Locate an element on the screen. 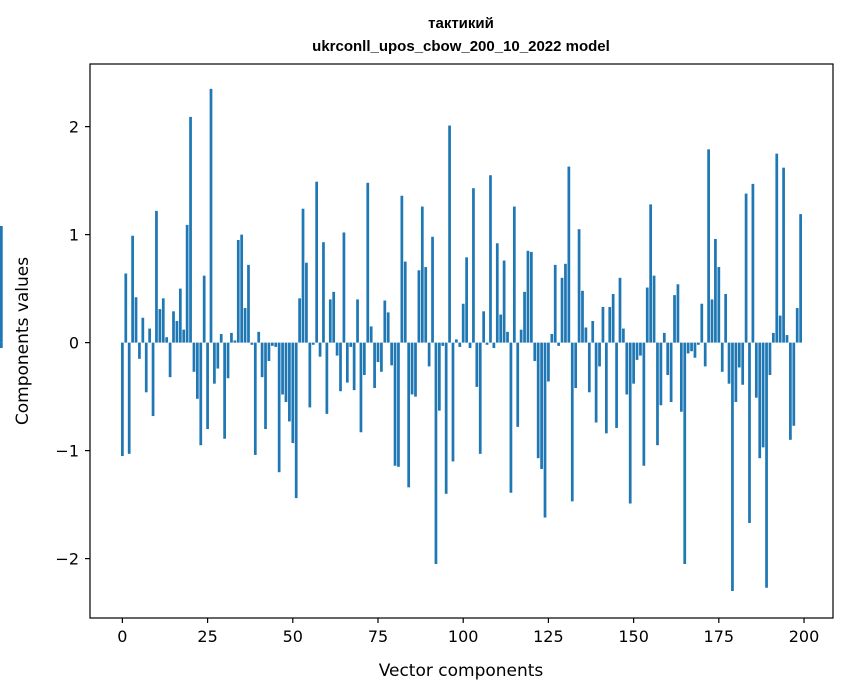 This screenshot has height=696, width=847. y-axis-ticks: −2 −1 0 1 2 is located at coordinates (72, 343).